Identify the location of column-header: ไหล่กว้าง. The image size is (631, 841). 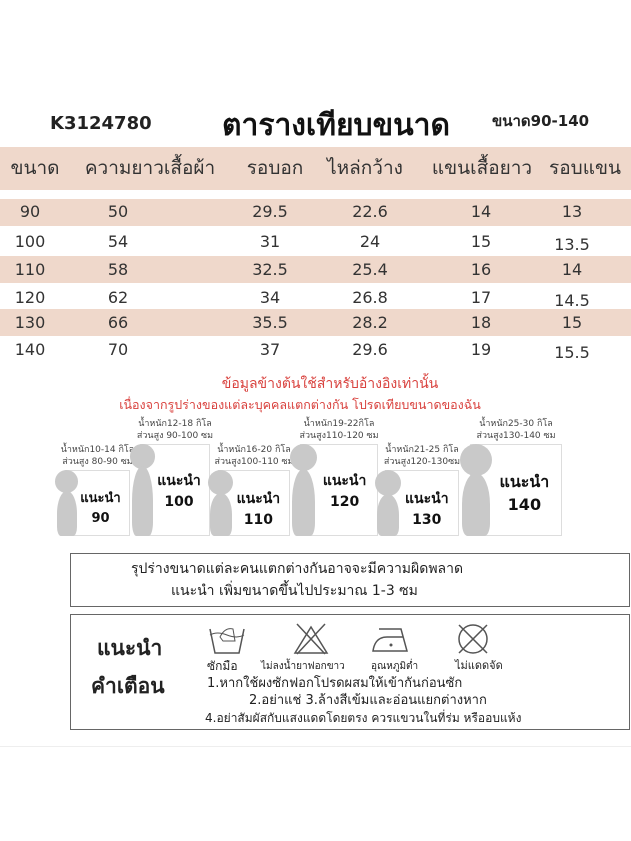
(365, 168).